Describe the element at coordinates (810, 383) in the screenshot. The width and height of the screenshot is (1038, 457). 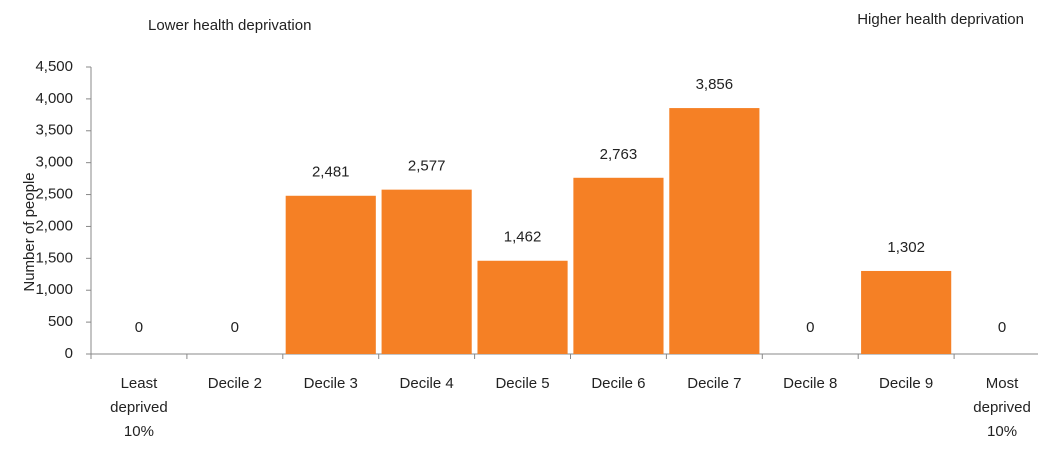
I see `x-tick-label: Decile 8` at that location.